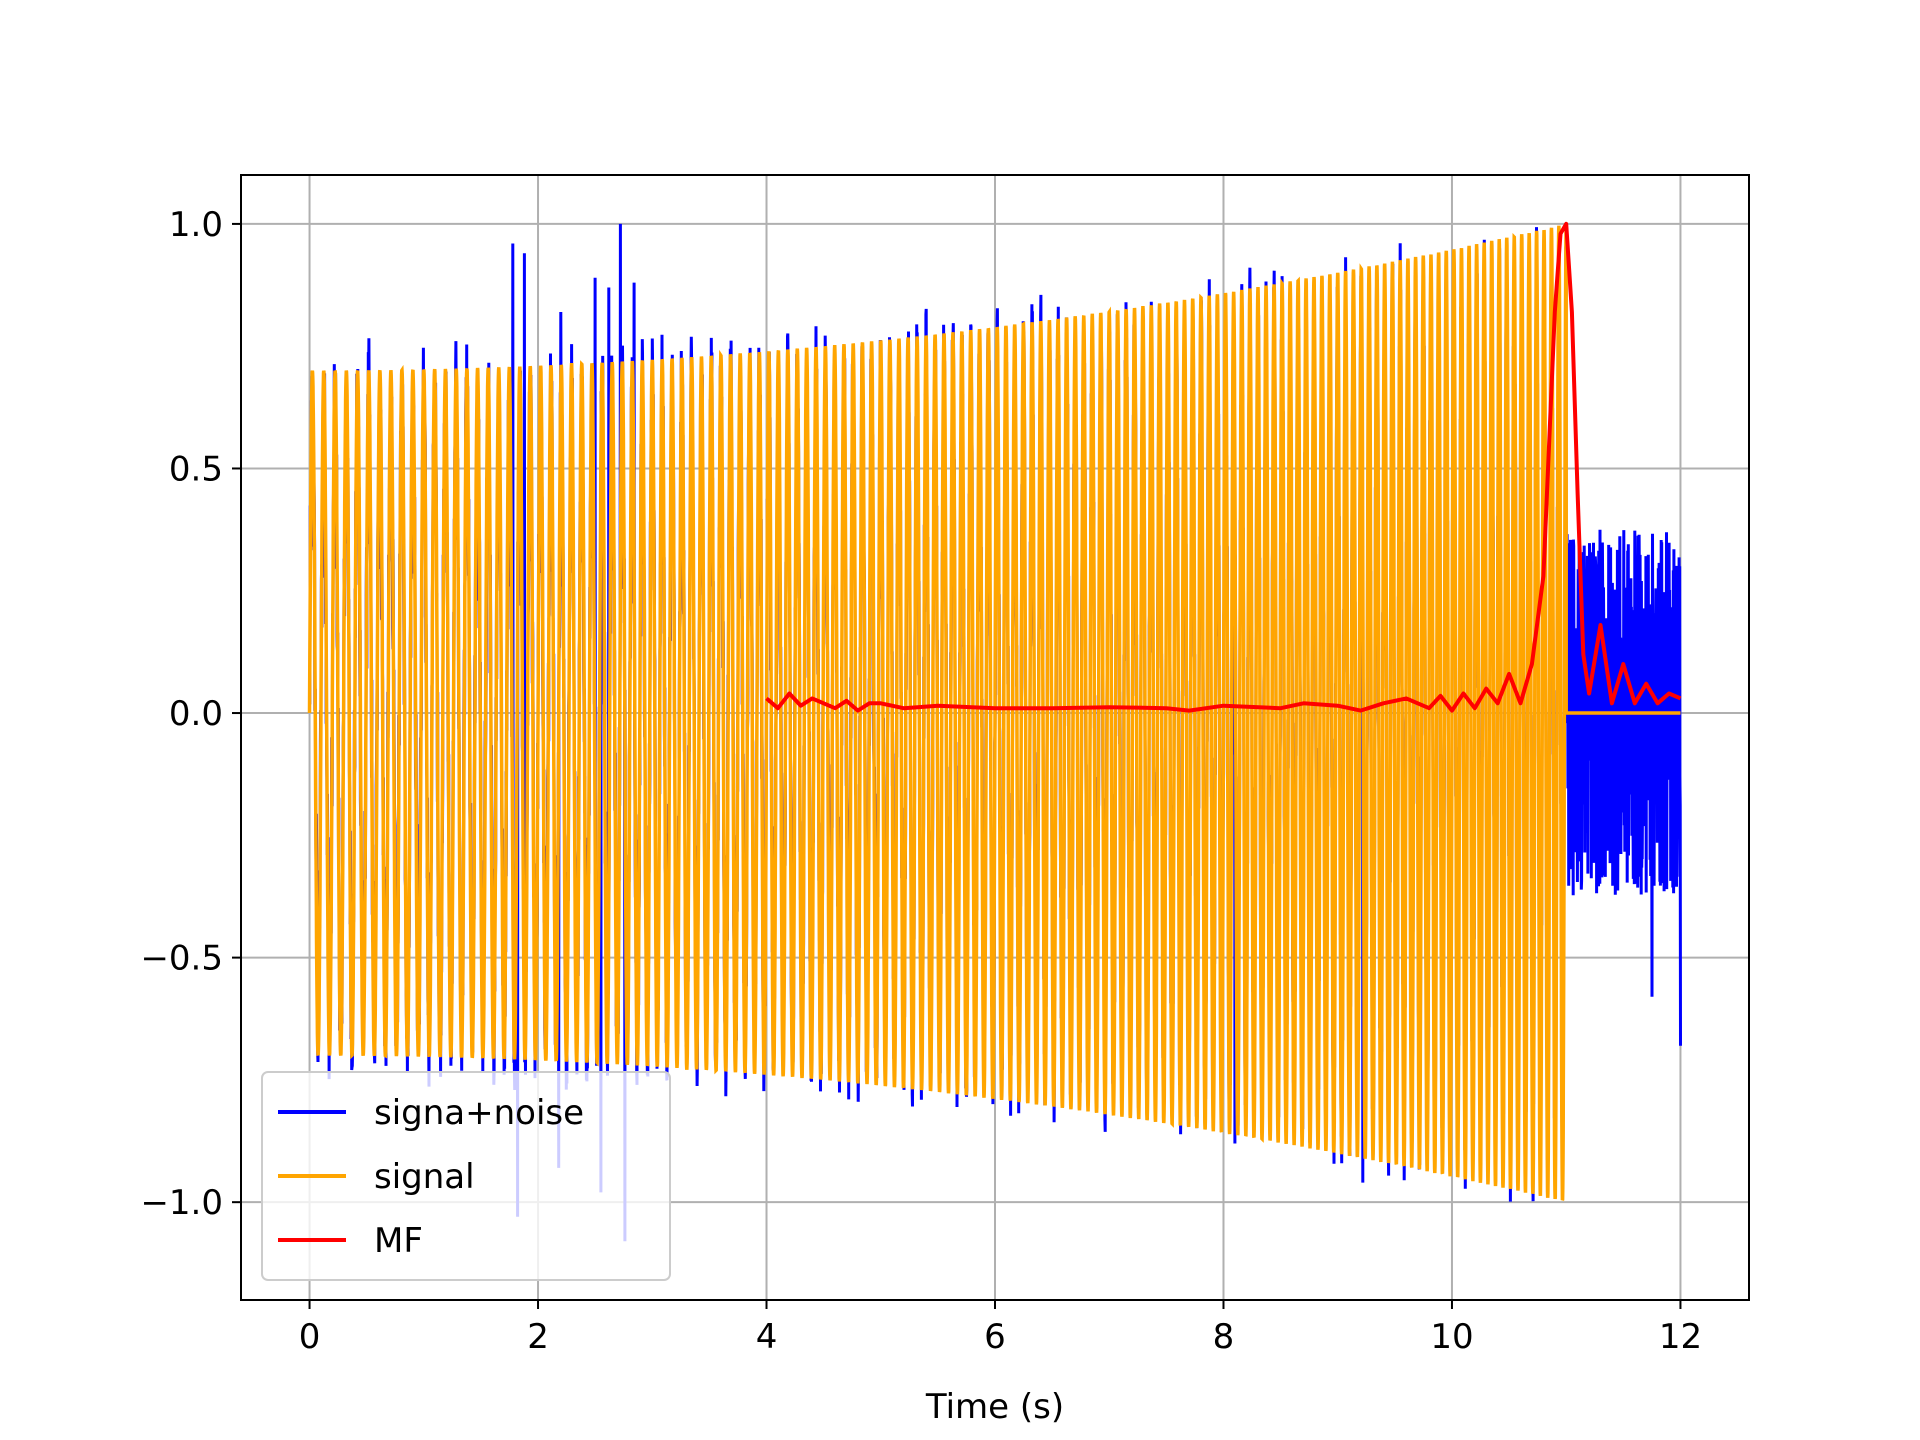  I want to click on x-tick-label: 0, so click(310, 1337).